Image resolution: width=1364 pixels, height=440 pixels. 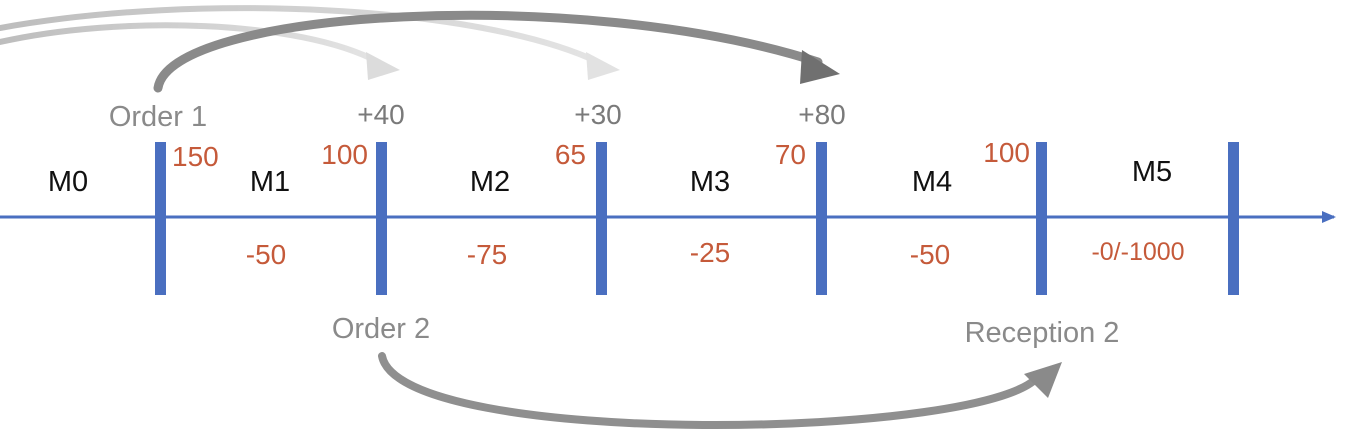 What do you see at coordinates (710, 182) in the screenshot?
I see `period-label-m3: M3` at bounding box center [710, 182].